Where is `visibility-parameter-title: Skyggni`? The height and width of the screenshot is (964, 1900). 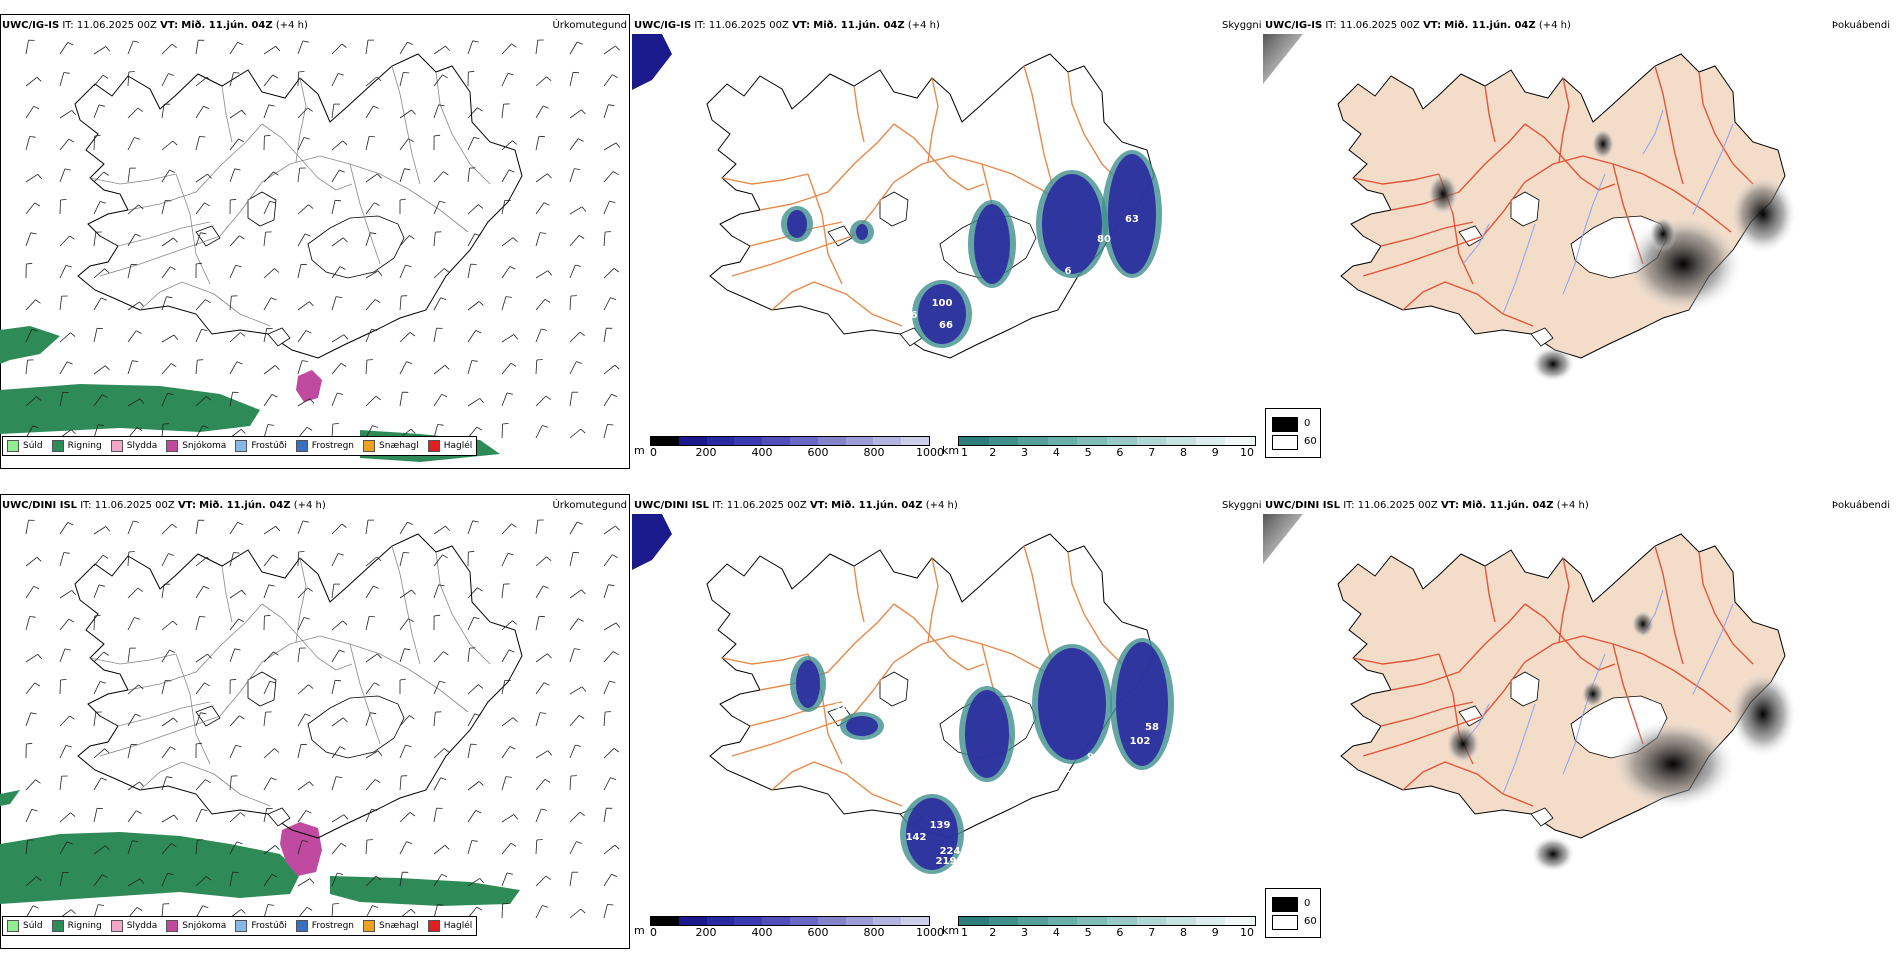 visibility-parameter-title: Skyggni is located at coordinates (1242, 25).